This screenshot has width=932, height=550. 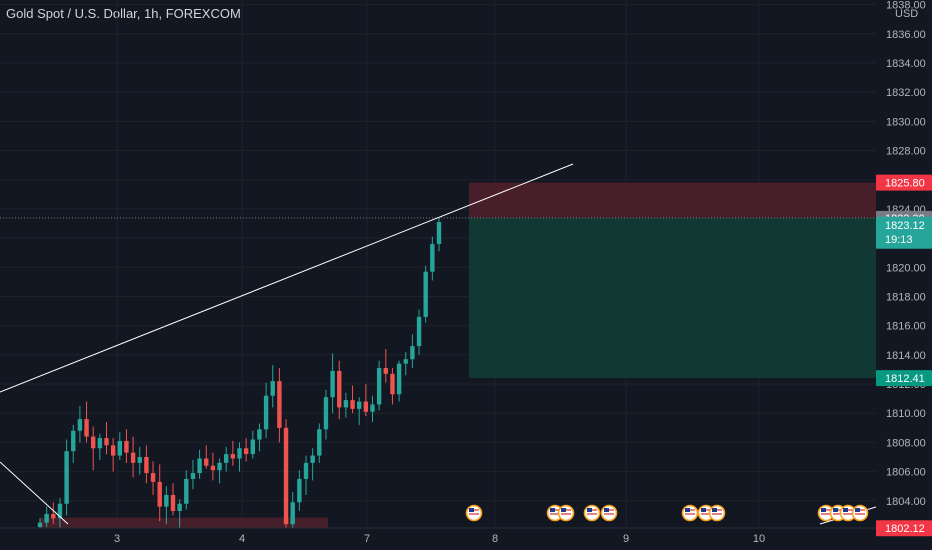 I want to click on chart-title: Gold Spot / U.S. Dollar, 1h, FOREXCOM, so click(x=123, y=13).